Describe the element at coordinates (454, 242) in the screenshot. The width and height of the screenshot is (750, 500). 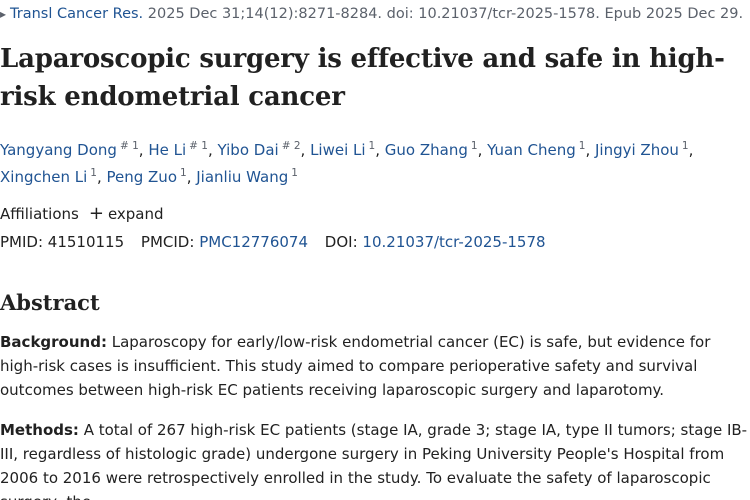
I see `doi-link: 10.21037/tcr-2025-1578` at that location.